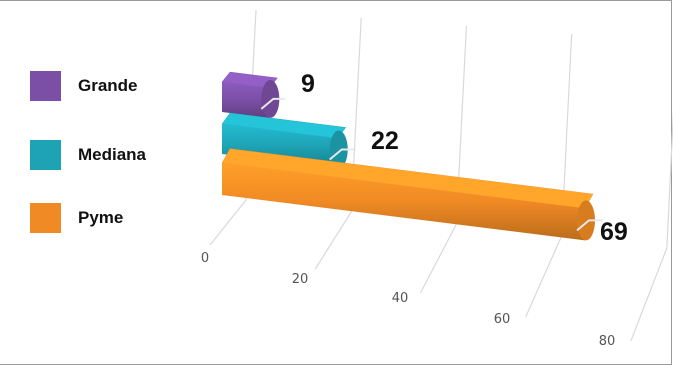 The image size is (673, 365). What do you see at coordinates (45, 218) in the screenshot?
I see `legend-swatch-pyme` at bounding box center [45, 218].